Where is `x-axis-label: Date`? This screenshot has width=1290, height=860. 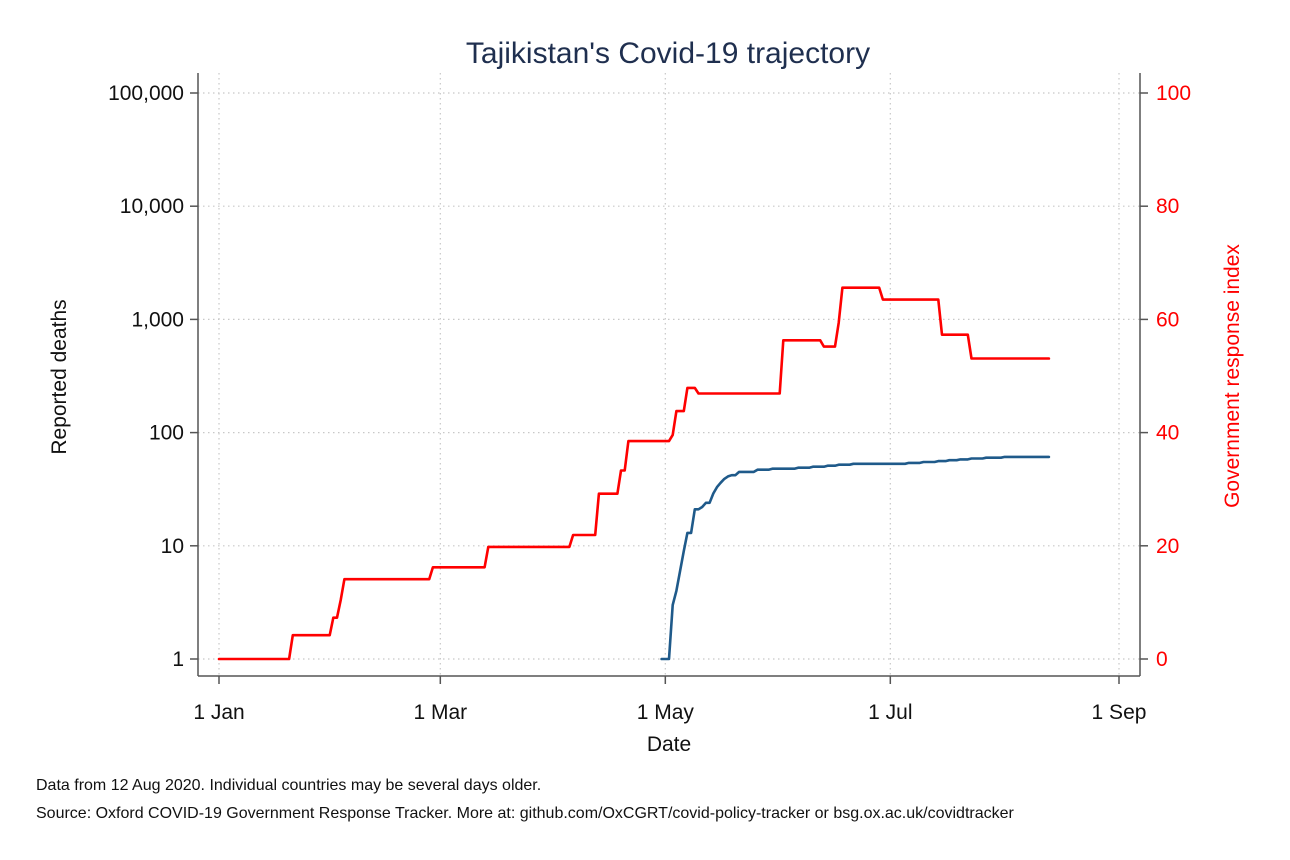
x-axis-label: Date is located at coordinates (669, 744).